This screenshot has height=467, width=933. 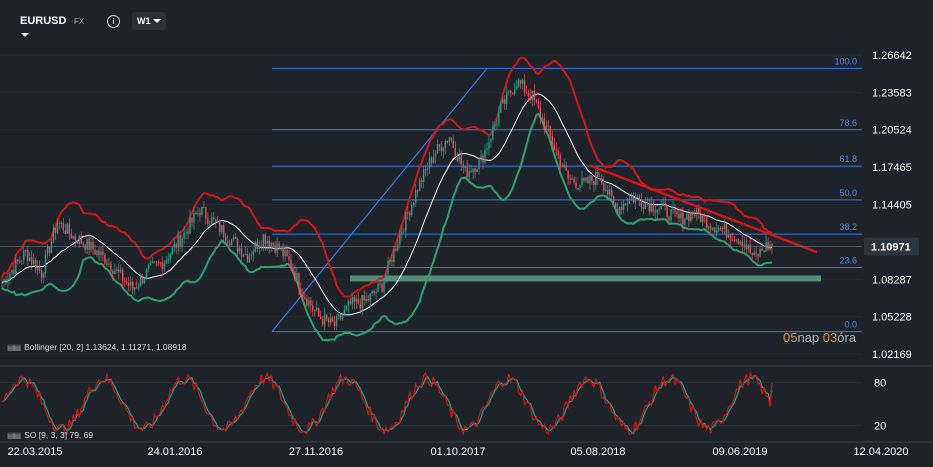 I want to click on price-tick-label: 1.02169, so click(x=892, y=355).